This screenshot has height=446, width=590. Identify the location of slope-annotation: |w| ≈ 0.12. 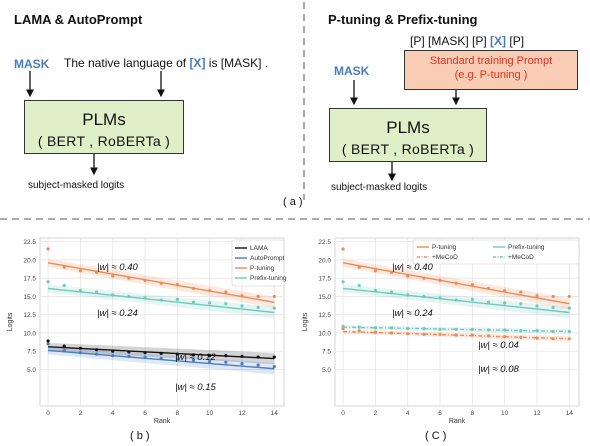
(195, 357).